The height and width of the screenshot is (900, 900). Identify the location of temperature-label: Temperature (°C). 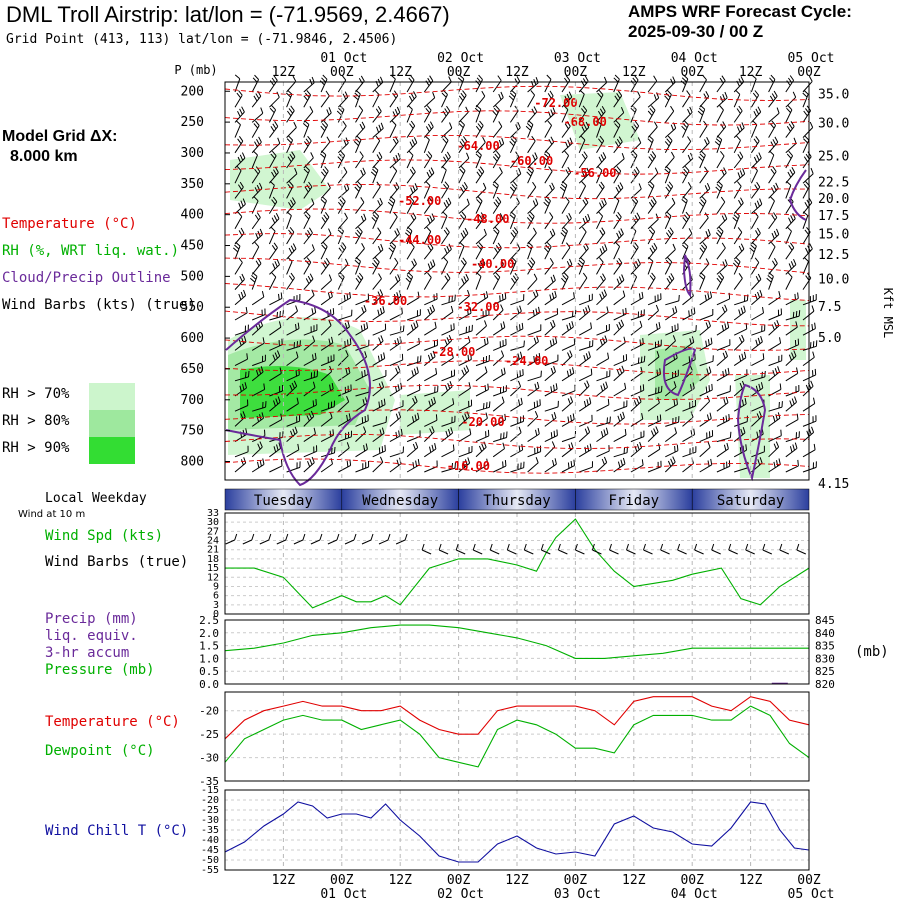
(112, 722).